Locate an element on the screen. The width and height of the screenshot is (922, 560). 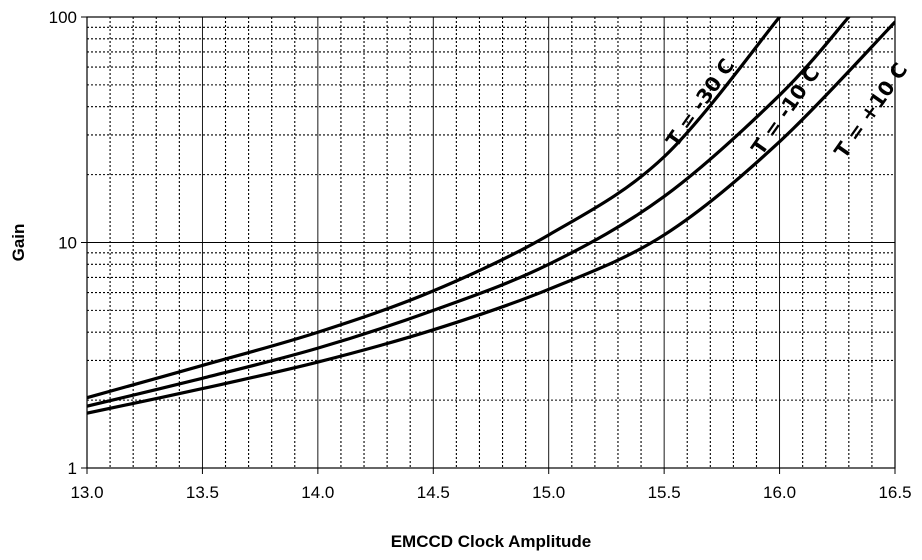
x-tick-label: 16.0 is located at coordinates (779, 492).